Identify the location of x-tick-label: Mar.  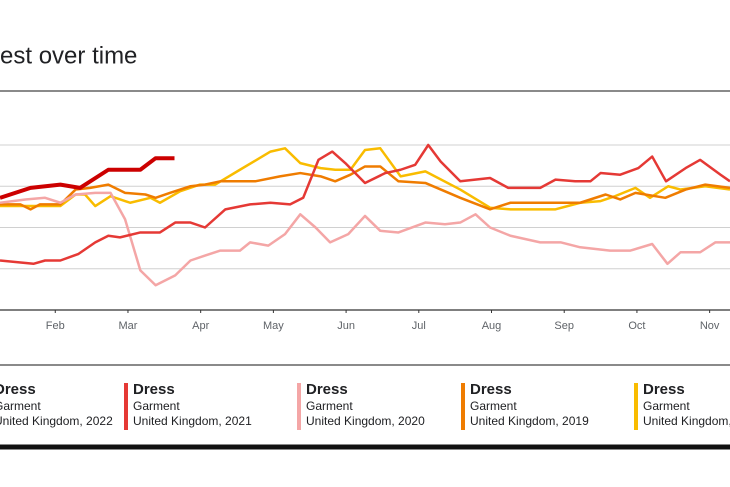
(127, 326).